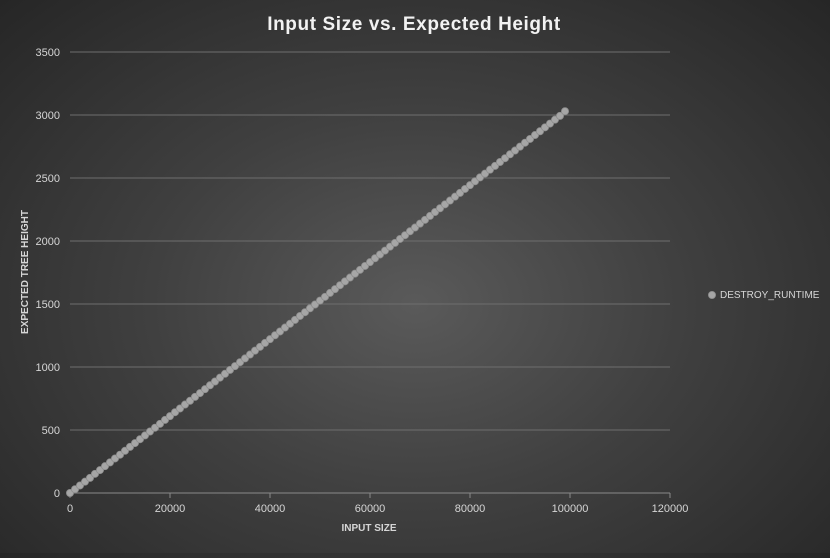 This screenshot has width=830, height=558. Describe the element at coordinates (368, 528) in the screenshot. I see `x-axis-title: INPUT SIZE` at that location.